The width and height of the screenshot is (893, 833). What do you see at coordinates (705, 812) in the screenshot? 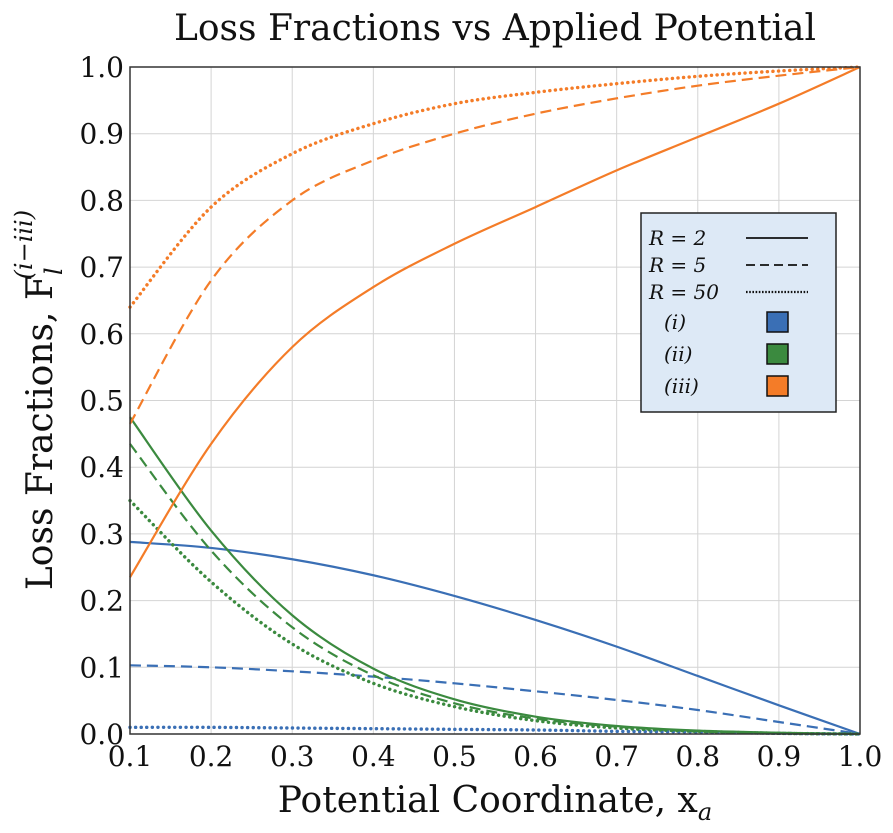
I see `x-axis-label-subscript: a` at bounding box center [705, 812].